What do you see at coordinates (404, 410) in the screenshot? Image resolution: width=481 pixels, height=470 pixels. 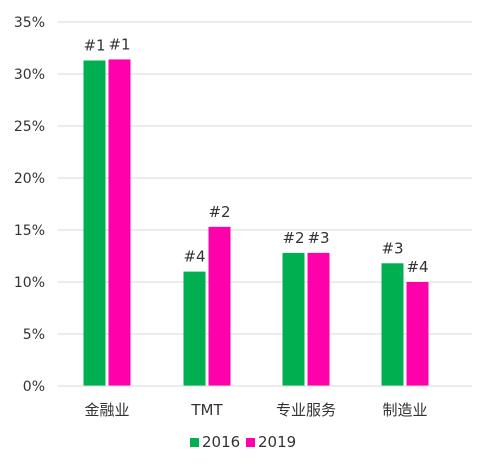 I see `category-label: 制造业` at bounding box center [404, 410].